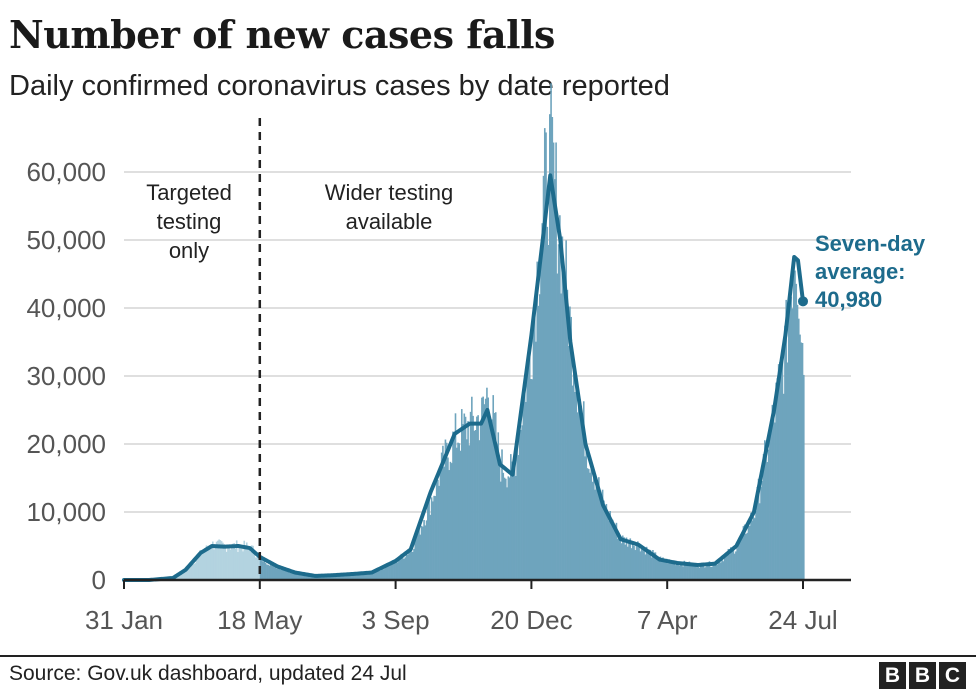 This screenshot has height=696, width=976. I want to click on x-tick-label: 7 Apr, so click(667, 620).